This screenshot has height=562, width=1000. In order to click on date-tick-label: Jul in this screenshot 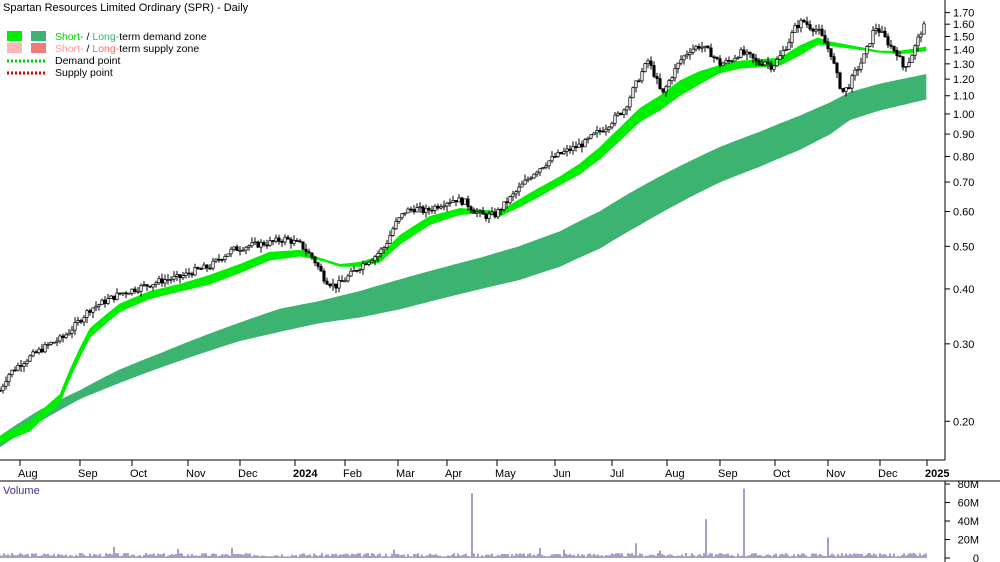, I will do `click(617, 474)`.